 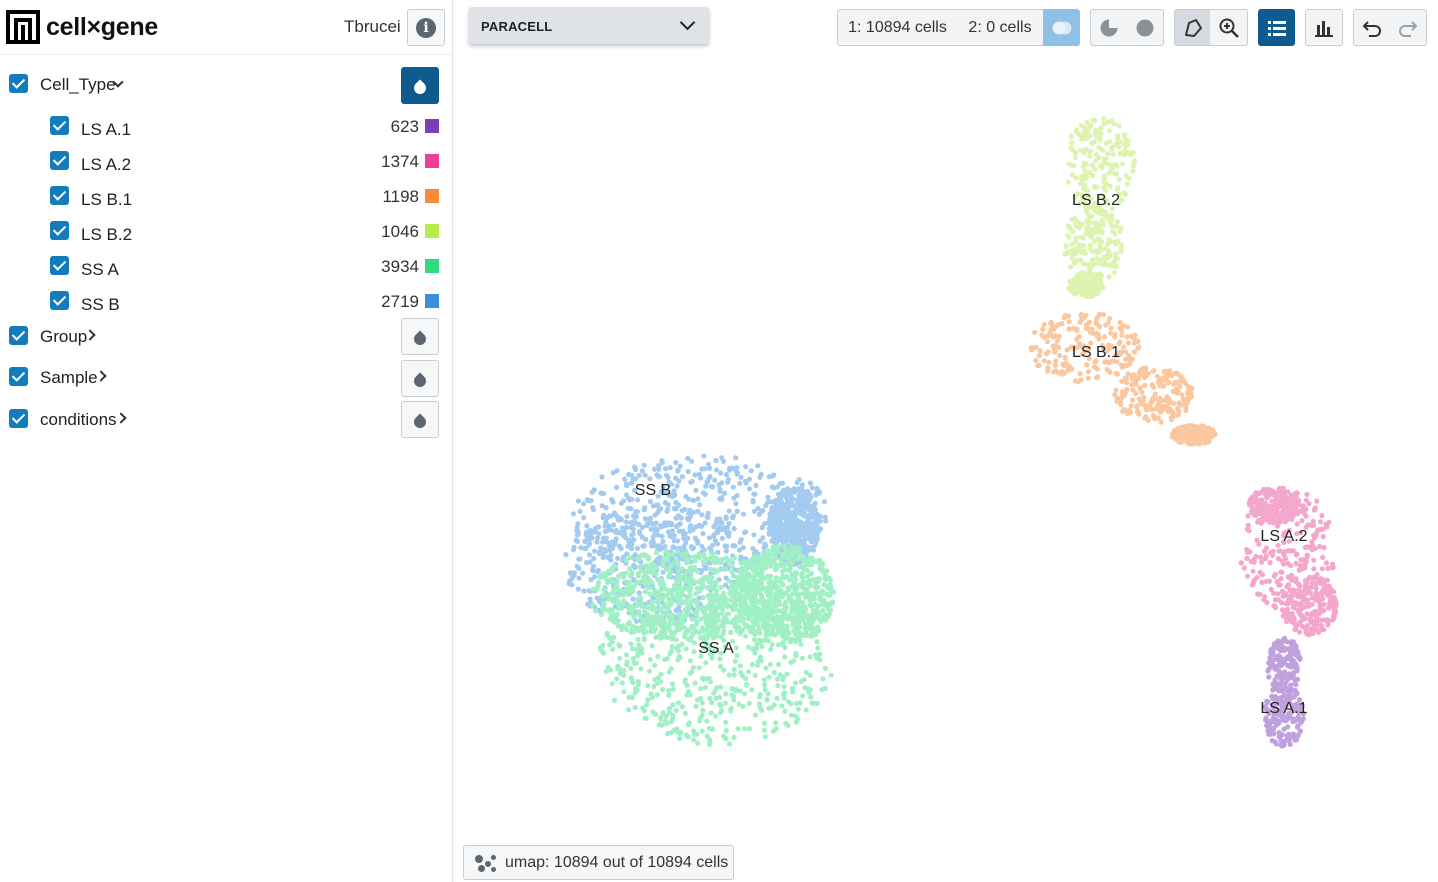 I want to click on embedding-status-text: umap: 10894 out of 10894 cells, so click(x=617, y=862).